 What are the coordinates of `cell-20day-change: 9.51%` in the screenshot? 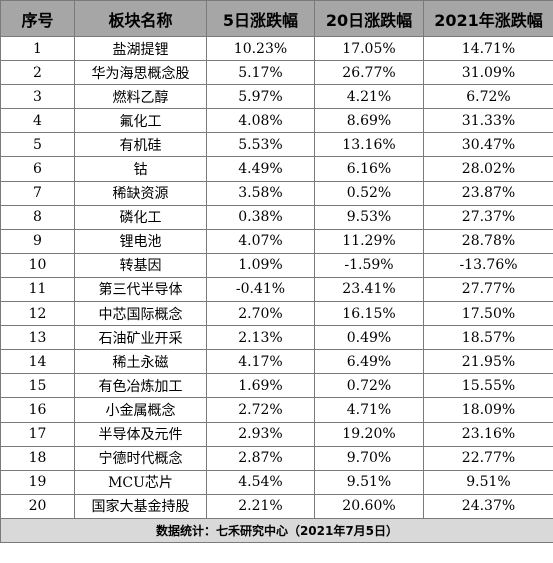 It's located at (369, 482).